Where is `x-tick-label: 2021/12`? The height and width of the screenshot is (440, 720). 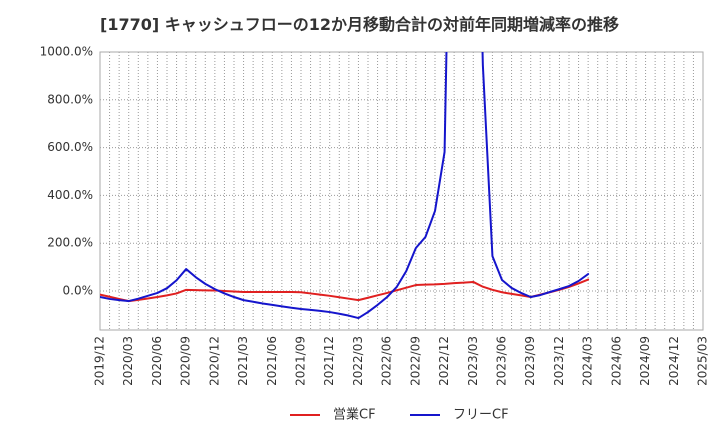 x-tick-label: 2021/12 is located at coordinates (329, 361).